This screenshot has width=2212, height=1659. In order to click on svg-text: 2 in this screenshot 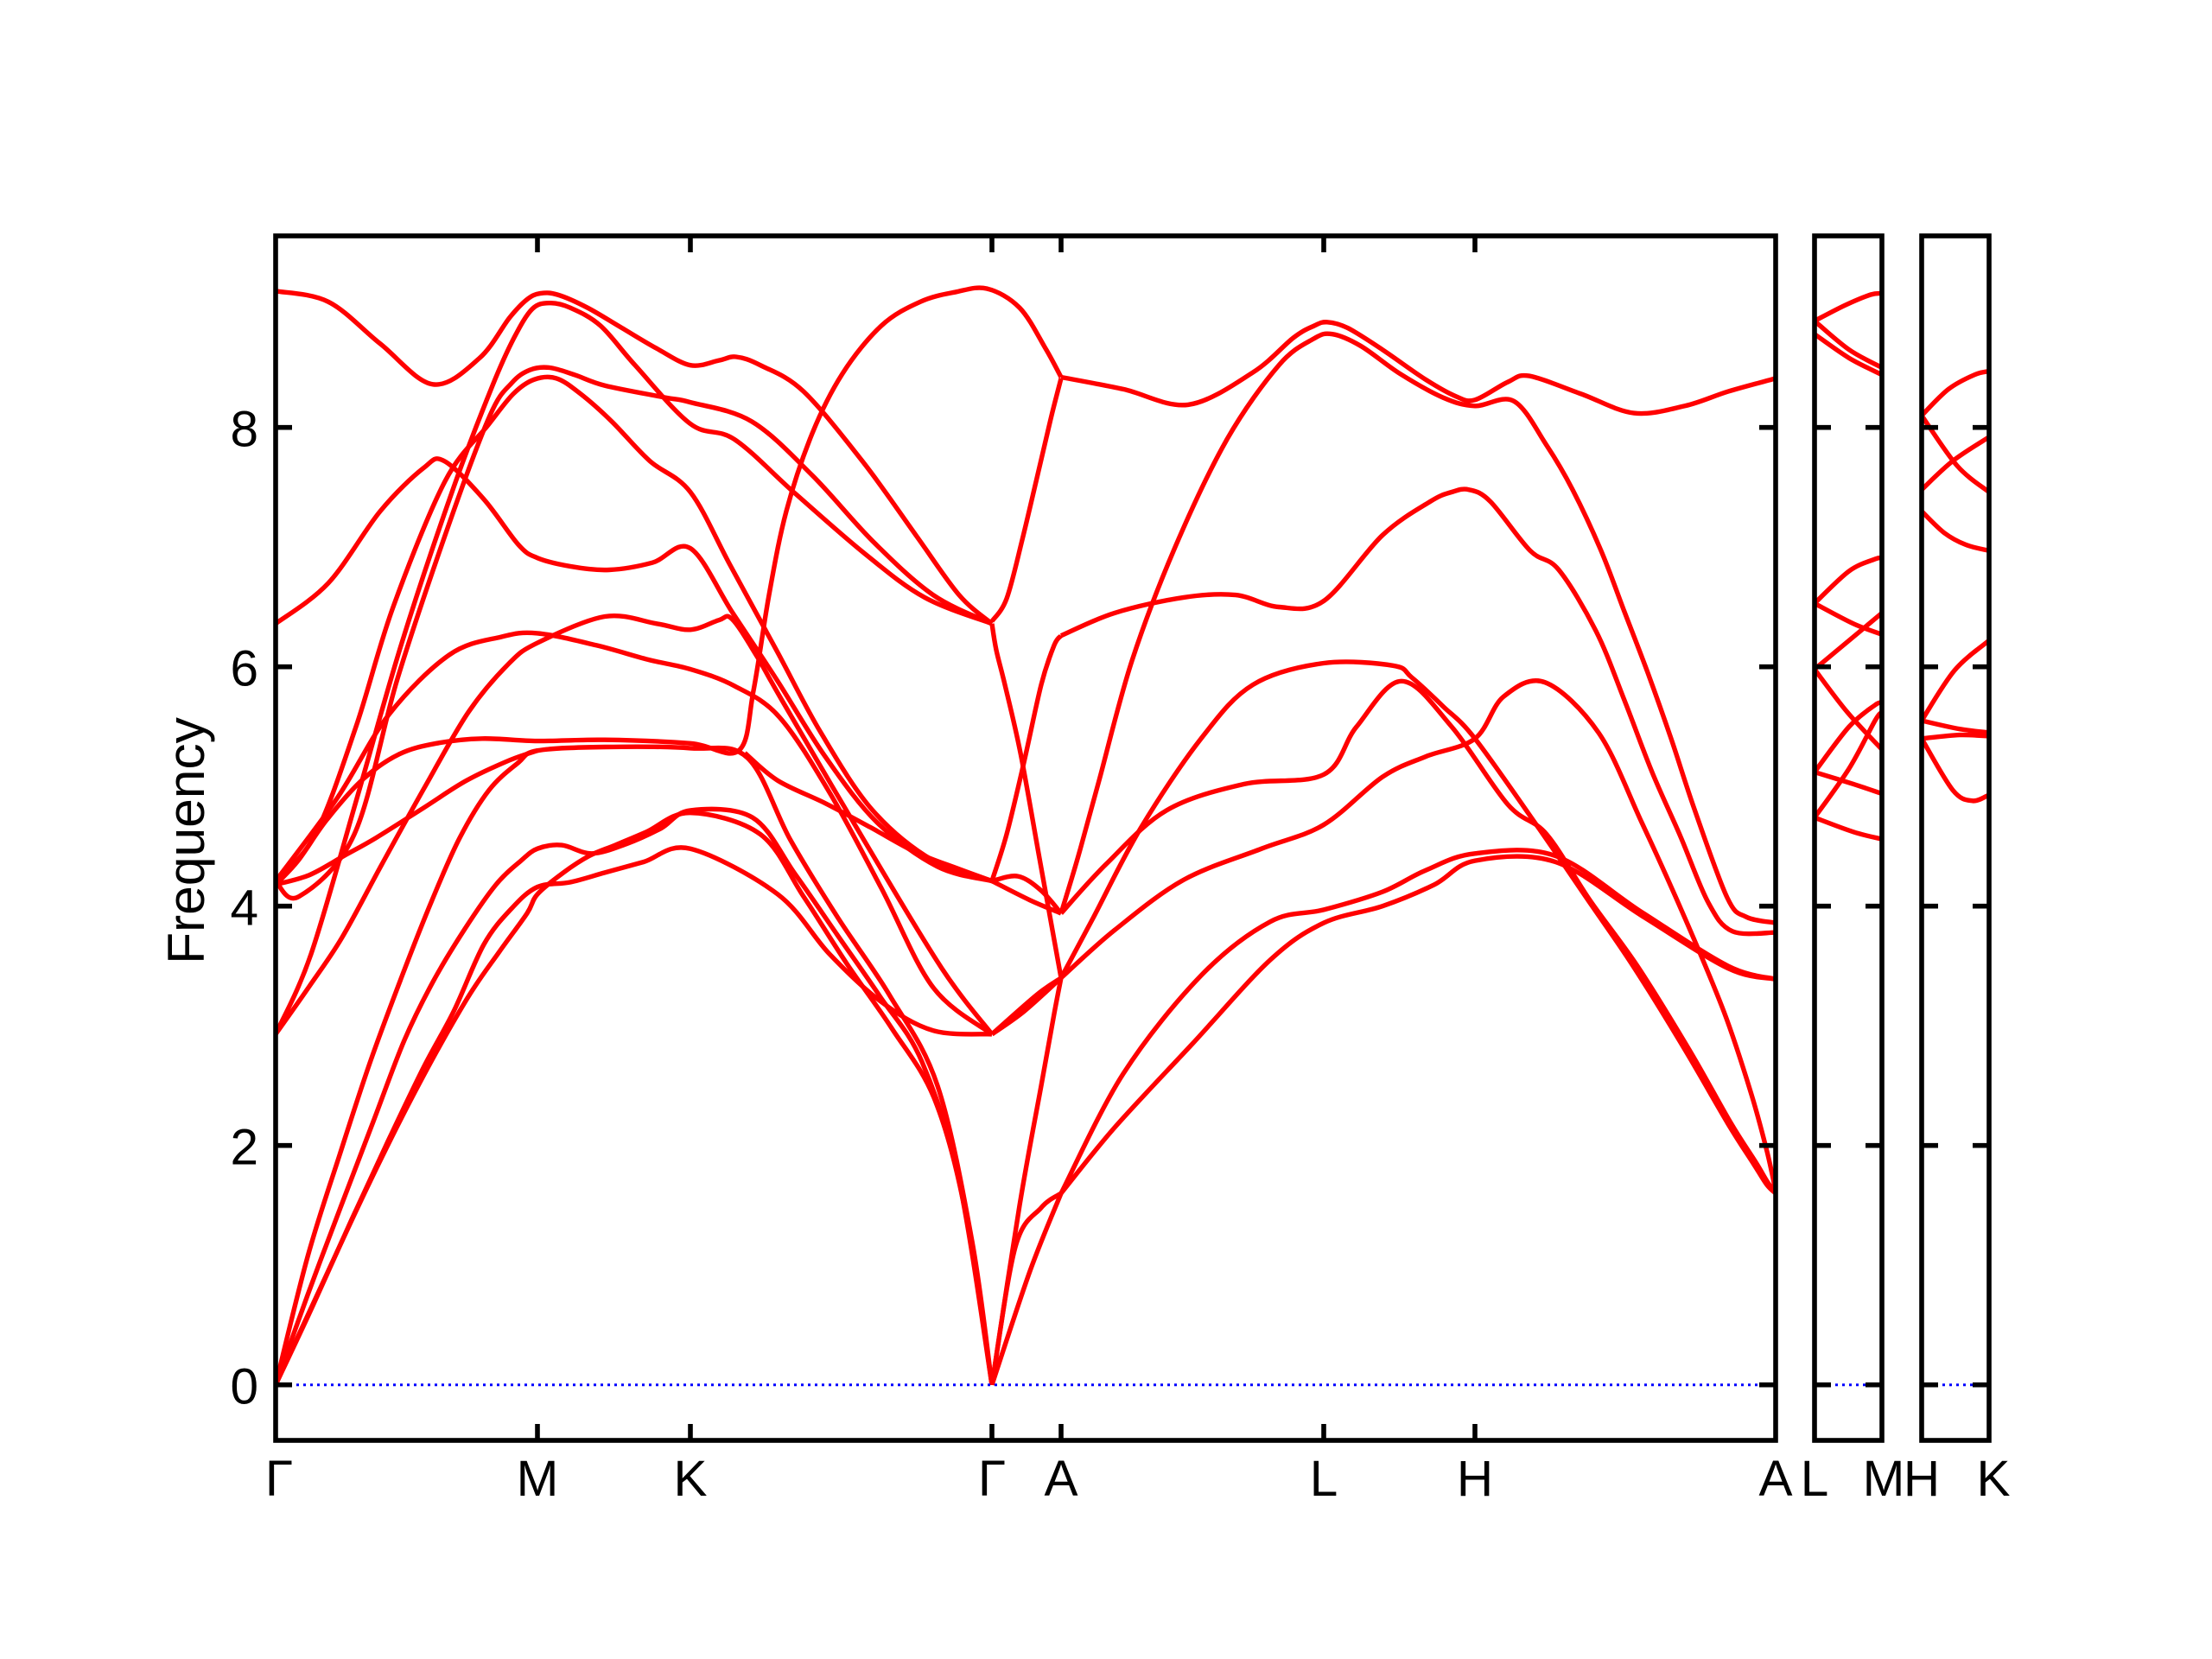, I will do `click(244, 1148)`.